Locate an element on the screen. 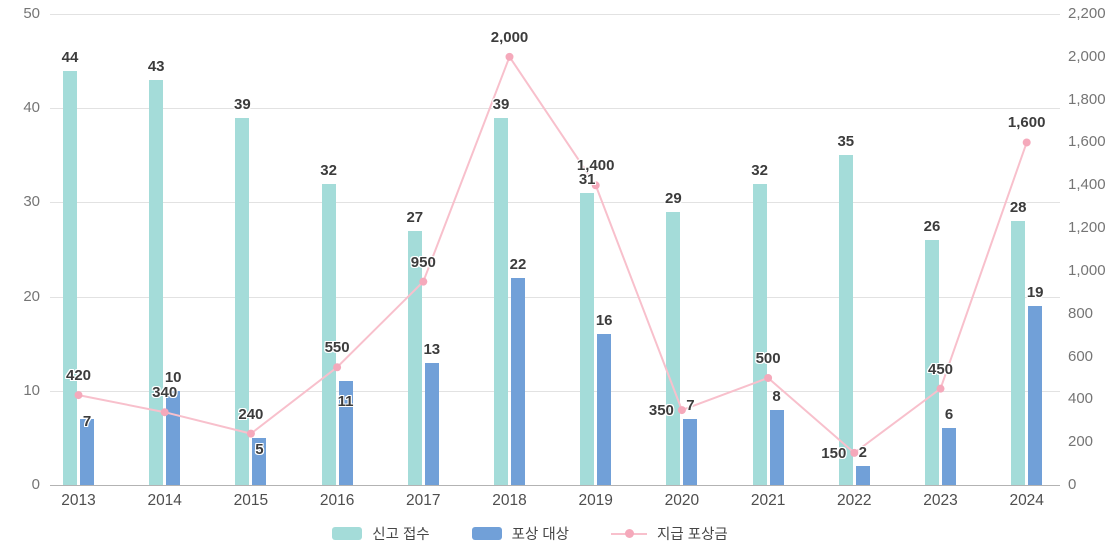  bar-value-label: 29 is located at coordinates (673, 198).